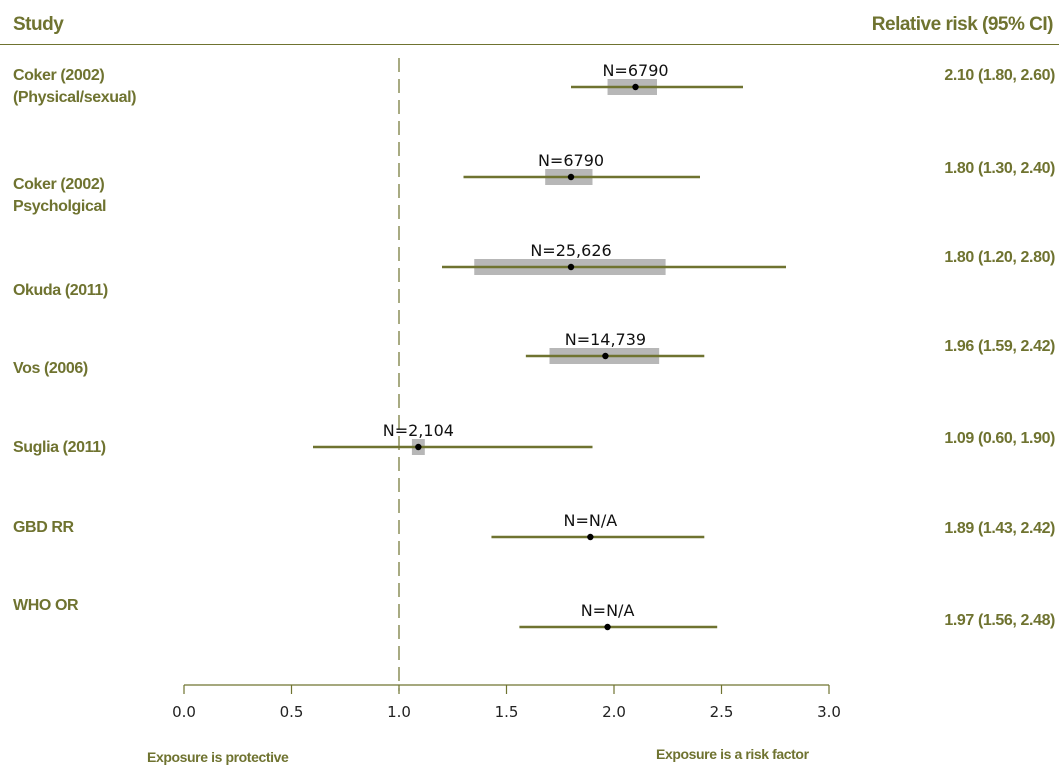 This screenshot has width=1059, height=769. What do you see at coordinates (507, 712) in the screenshot?
I see `x-tick-label: 1.5` at bounding box center [507, 712].